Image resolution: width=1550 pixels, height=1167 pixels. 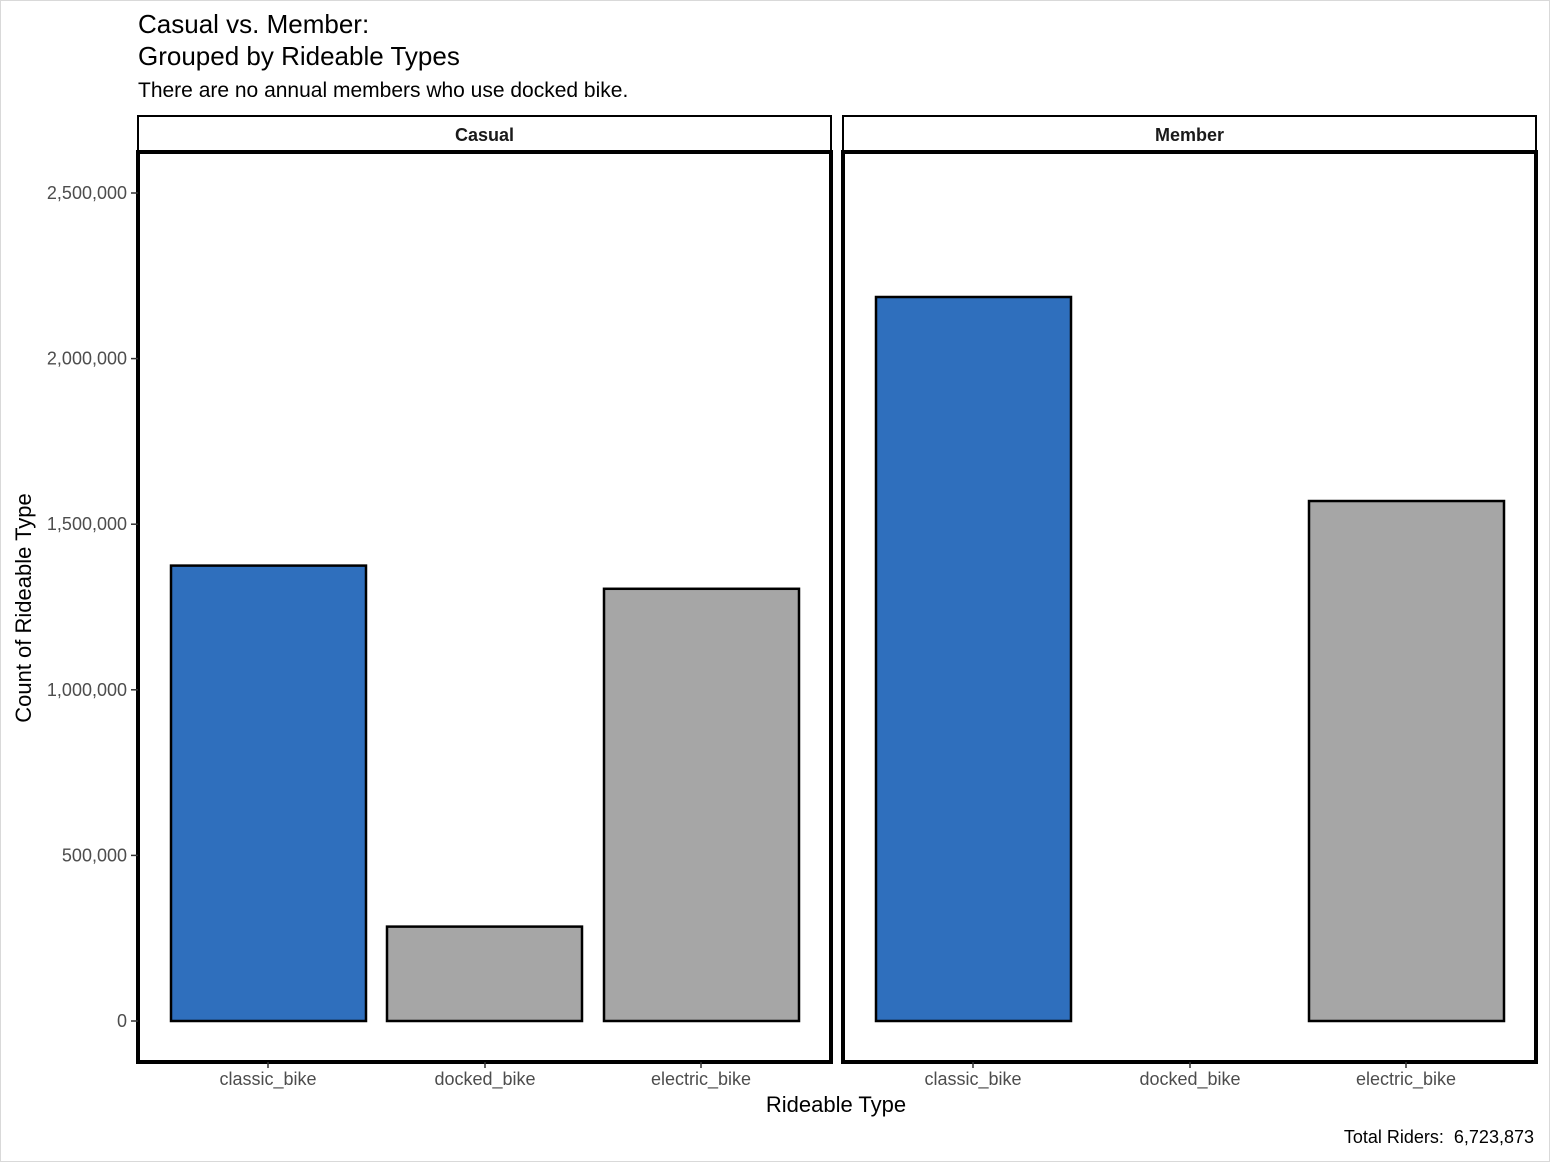 I want to click on facet-strip, so click(x=484, y=134).